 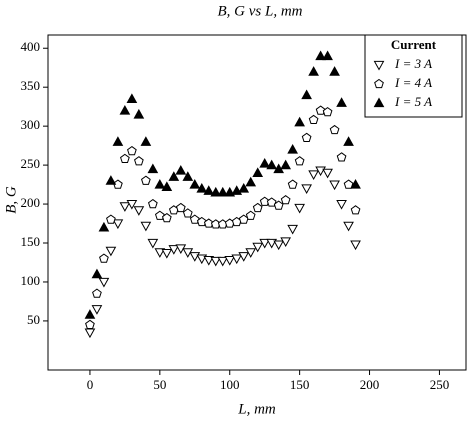 What do you see at coordinates (31, 46) in the screenshot?
I see `y-tick-label: 400` at bounding box center [31, 46].